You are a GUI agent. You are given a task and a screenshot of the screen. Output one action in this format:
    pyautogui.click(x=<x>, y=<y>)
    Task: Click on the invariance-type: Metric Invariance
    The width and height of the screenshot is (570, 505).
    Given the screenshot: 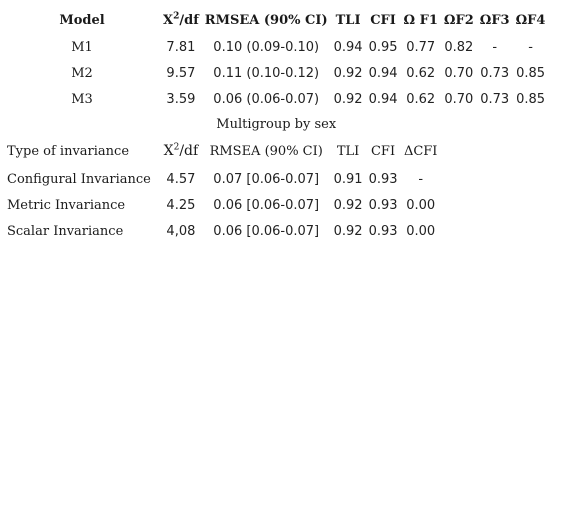 What is the action you would take?
    pyautogui.click(x=66, y=205)
    